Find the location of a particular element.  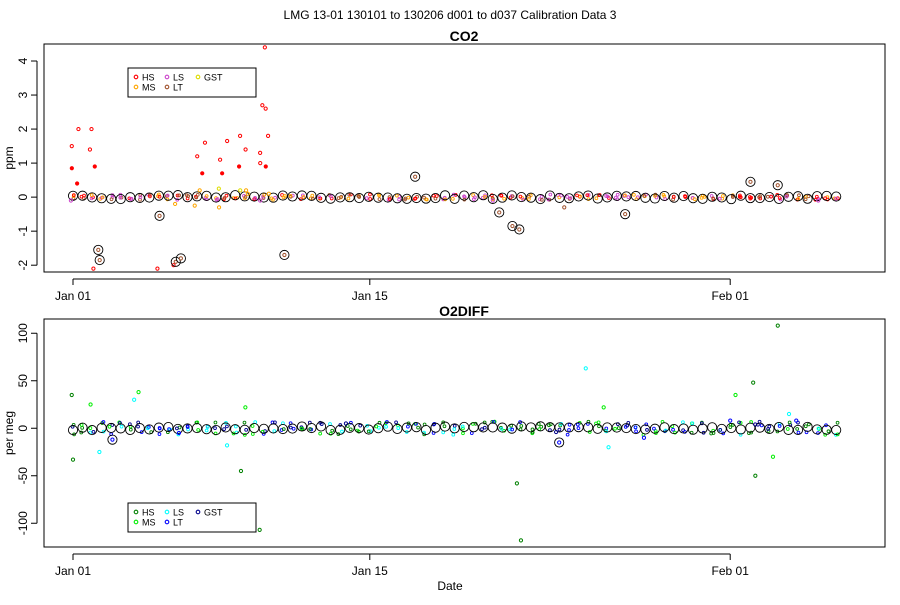

y-tick-label: -2 is located at coordinates (23, 265).